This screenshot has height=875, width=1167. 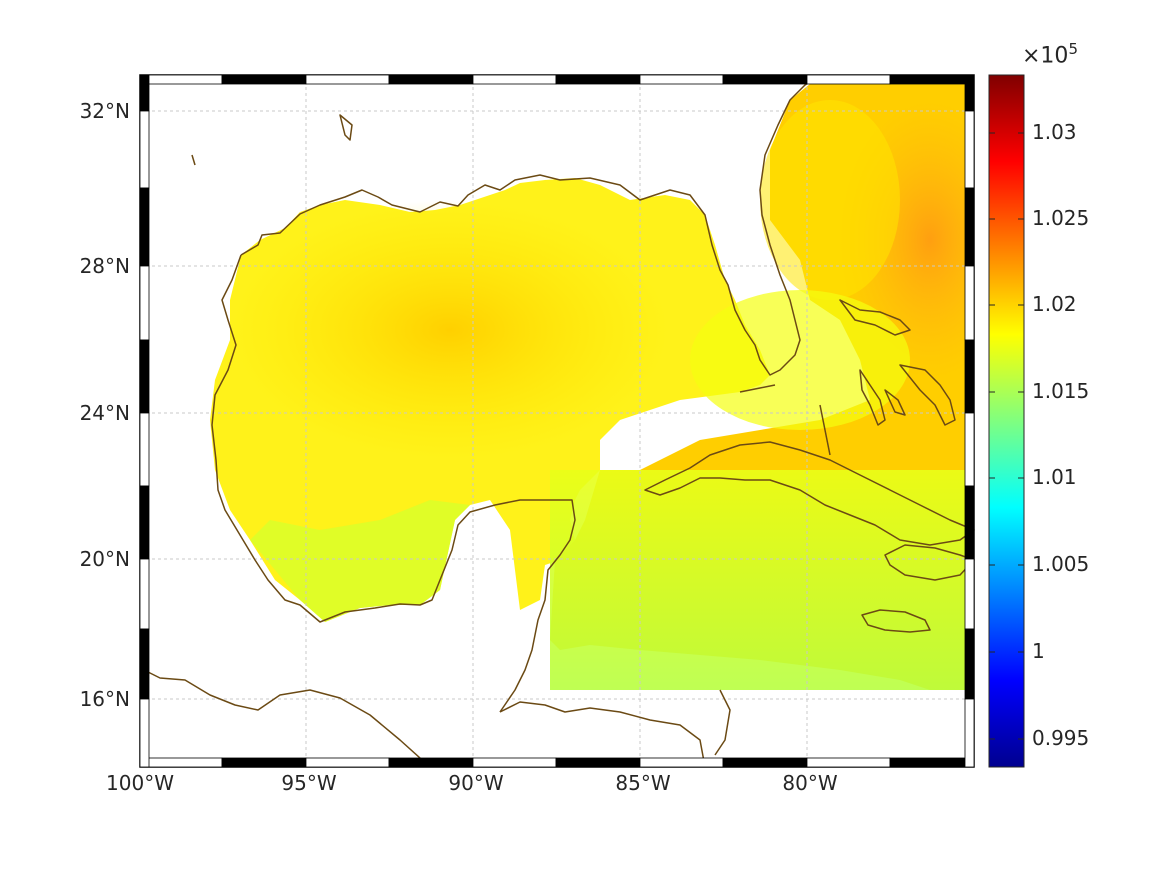 What do you see at coordinates (1038, 651) in the screenshot?
I see `colorbar-label: 1` at bounding box center [1038, 651].